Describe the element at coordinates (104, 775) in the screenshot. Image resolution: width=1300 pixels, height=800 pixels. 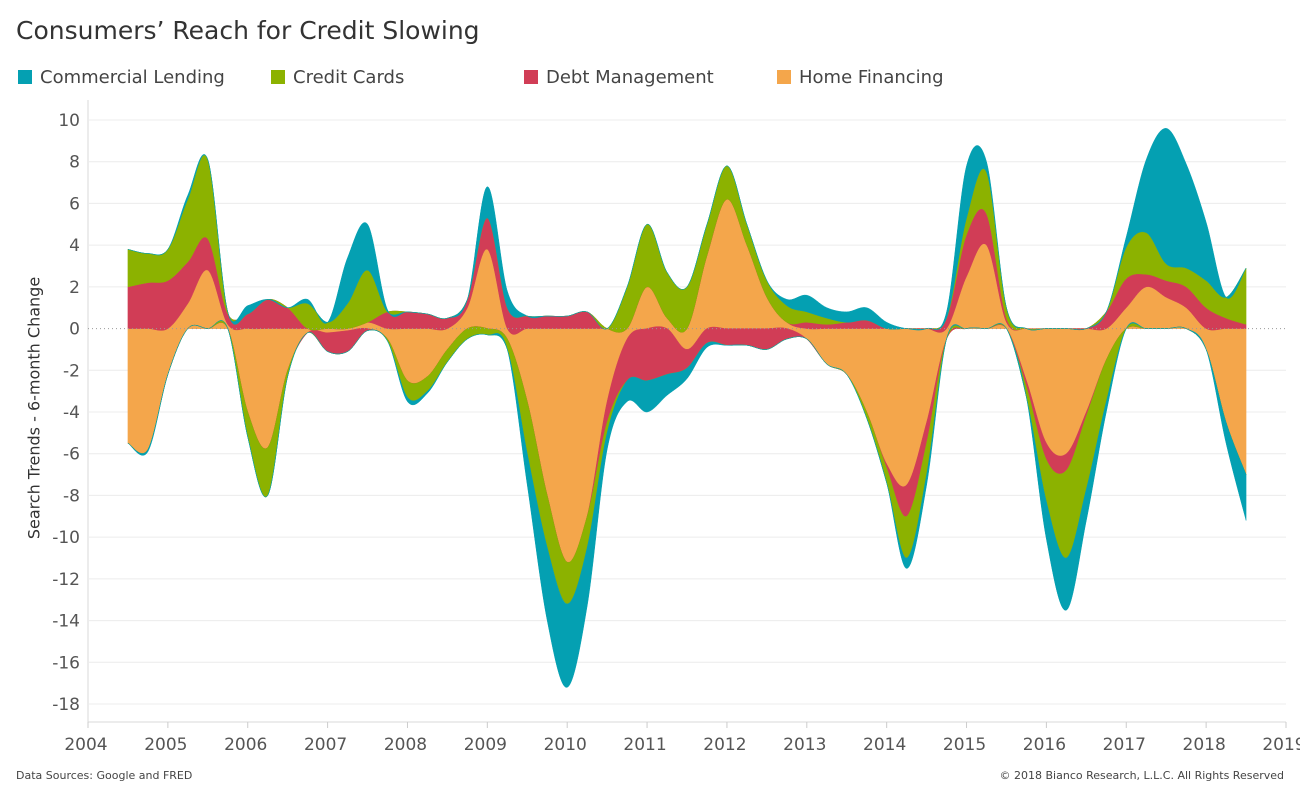
I see `data-source-note: Data Sources: Google and FRED` at that location.